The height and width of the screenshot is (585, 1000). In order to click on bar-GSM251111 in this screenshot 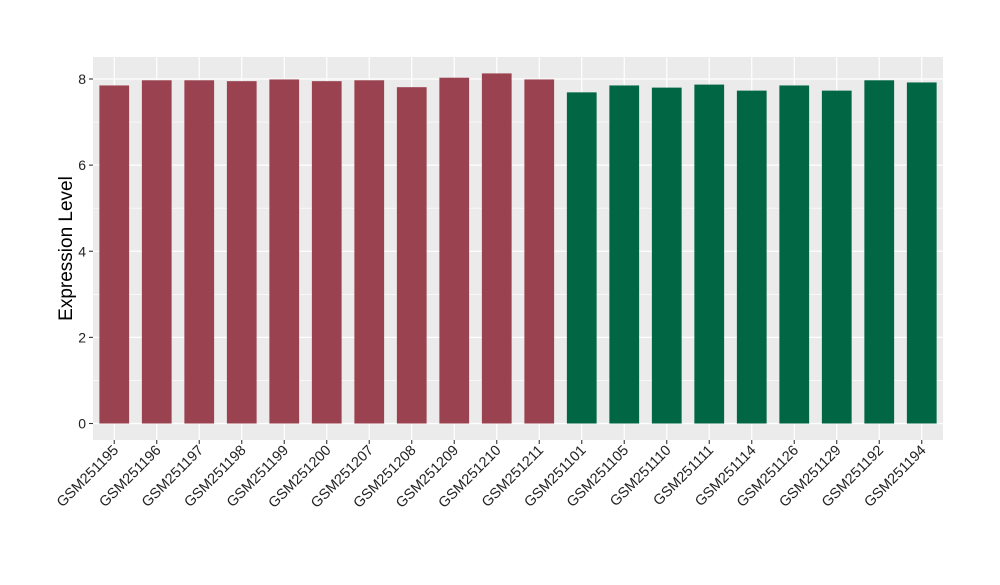, I will do `click(709, 254)`.